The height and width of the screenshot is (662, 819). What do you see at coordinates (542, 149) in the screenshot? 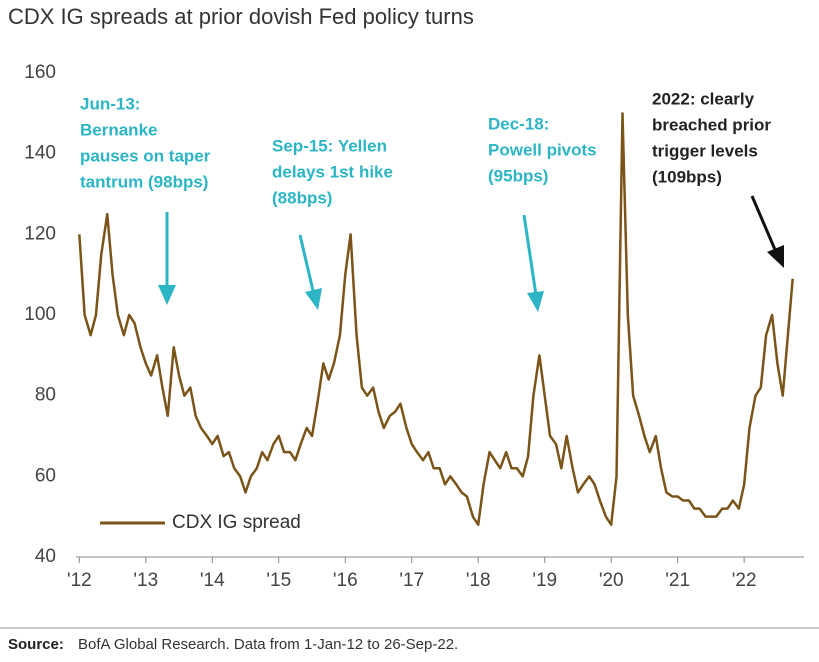
I see `annotation: Powell pivots` at bounding box center [542, 149].